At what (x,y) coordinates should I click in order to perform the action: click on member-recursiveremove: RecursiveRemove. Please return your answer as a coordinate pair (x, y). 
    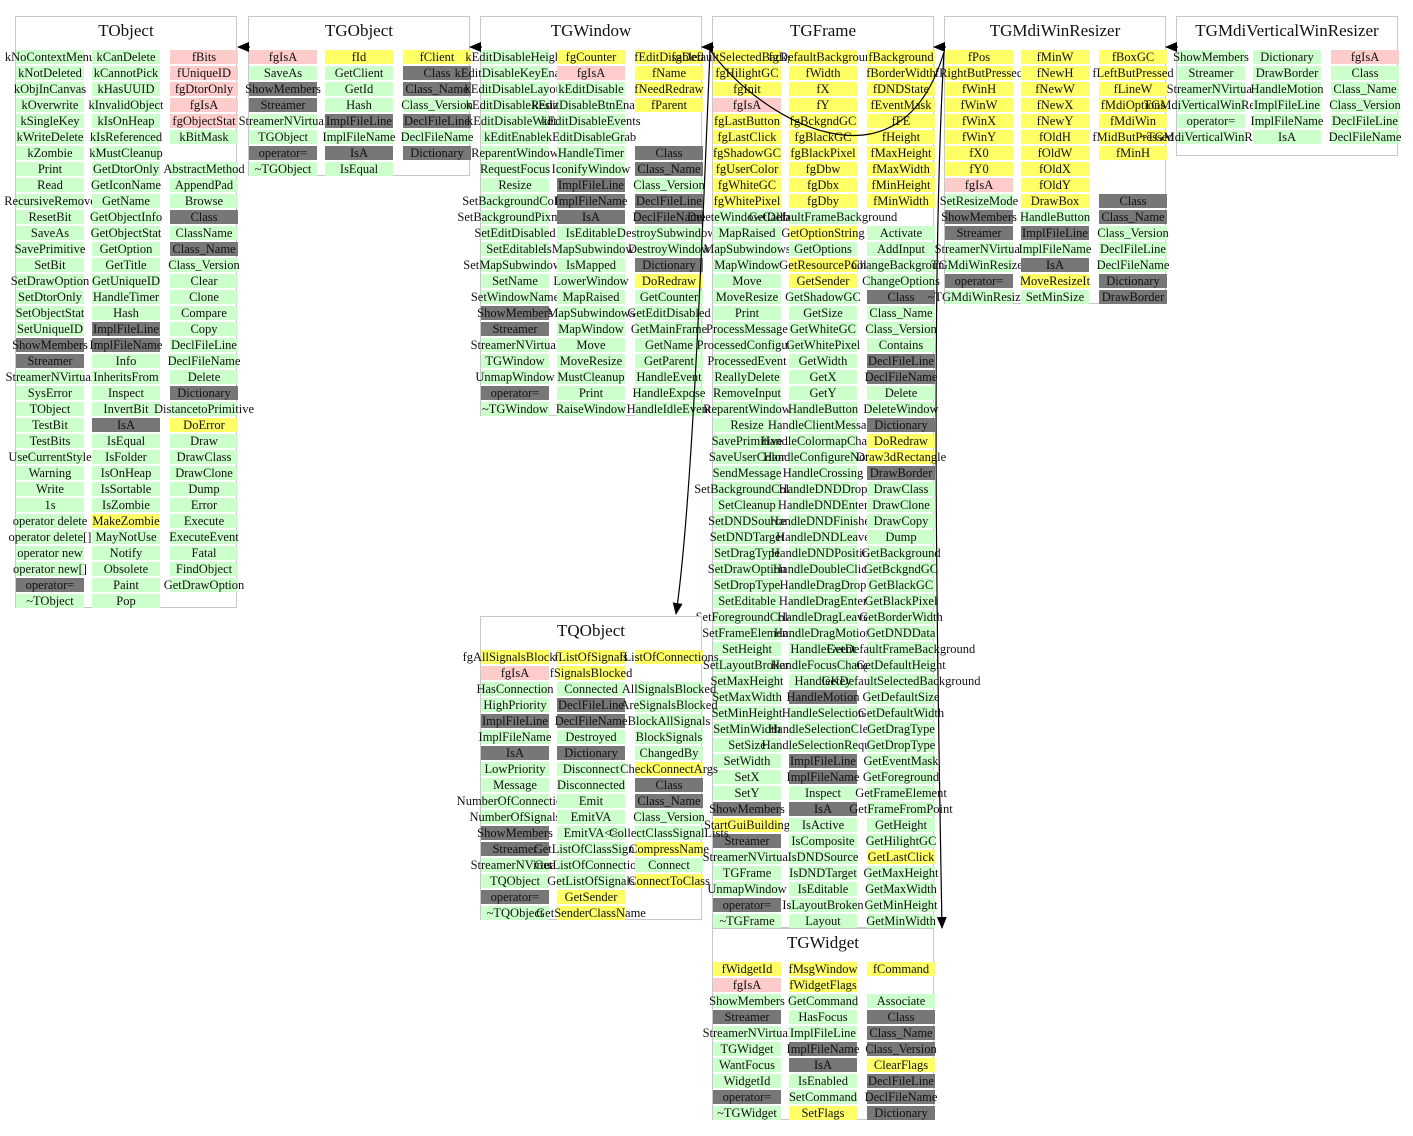
    Looking at the image, I should click on (50, 201).